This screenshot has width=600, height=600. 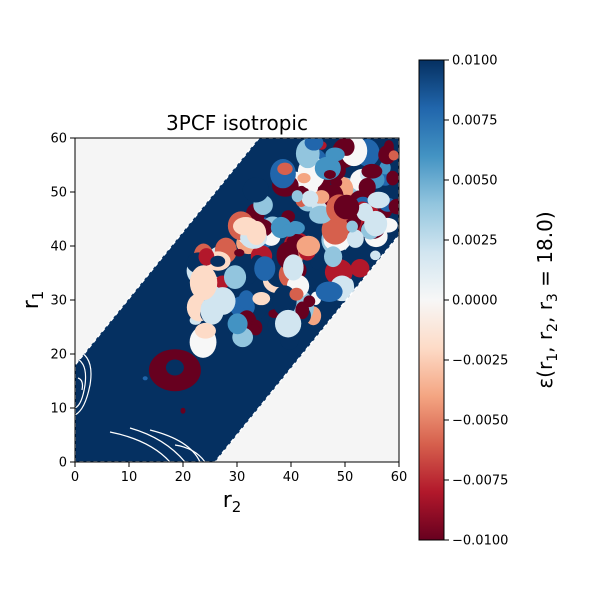 What do you see at coordinates (58, 409) in the screenshot?
I see `y-tick-label: 10` at bounding box center [58, 409].